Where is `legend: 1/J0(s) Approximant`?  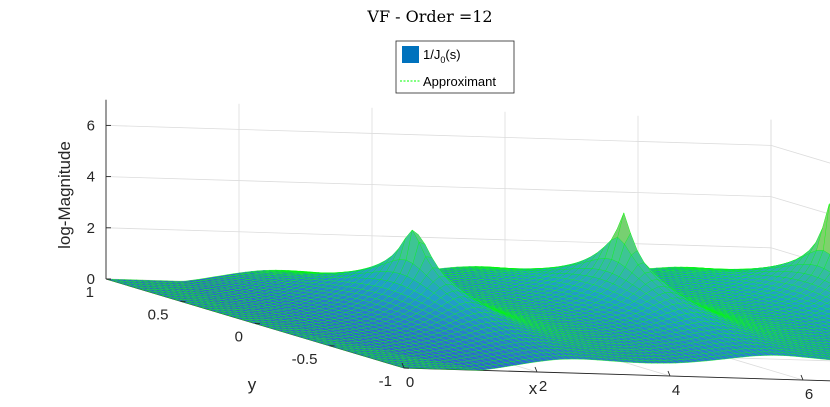 legend: 1/J0(s) Approximant is located at coordinates (455, 67).